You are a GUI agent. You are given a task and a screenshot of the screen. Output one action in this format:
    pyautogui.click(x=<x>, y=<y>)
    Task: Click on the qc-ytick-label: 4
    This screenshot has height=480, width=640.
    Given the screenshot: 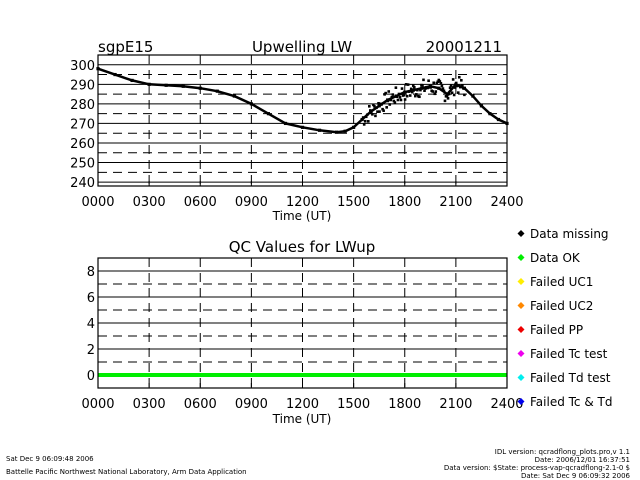 What is the action you would take?
    pyautogui.click(x=91, y=324)
    